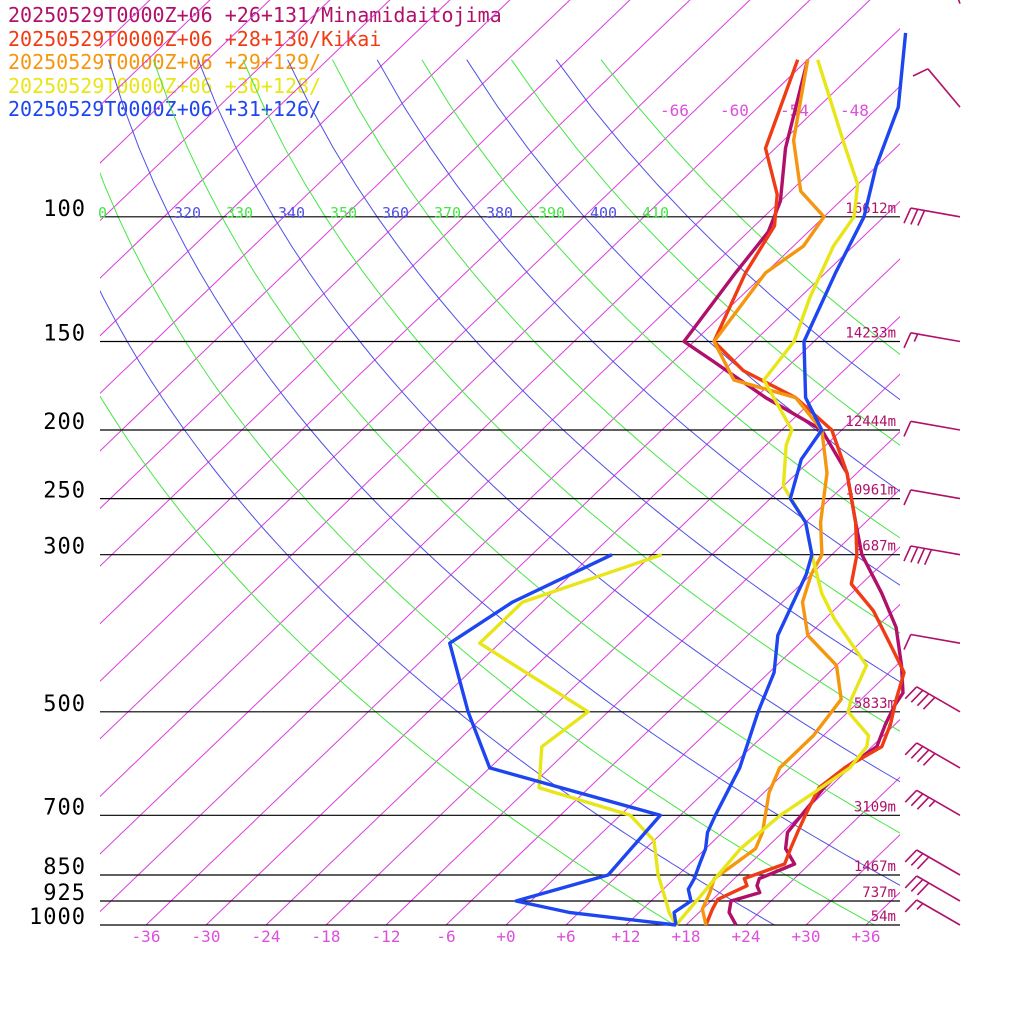 The image size is (1024, 1024). I want to click on pressure-label: 100, so click(64, 209).